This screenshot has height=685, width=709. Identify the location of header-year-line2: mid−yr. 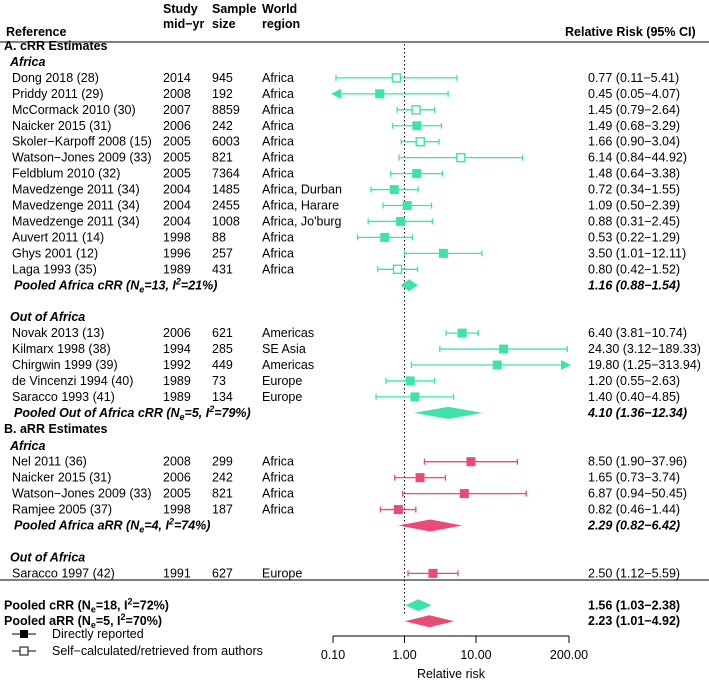
(183, 24).